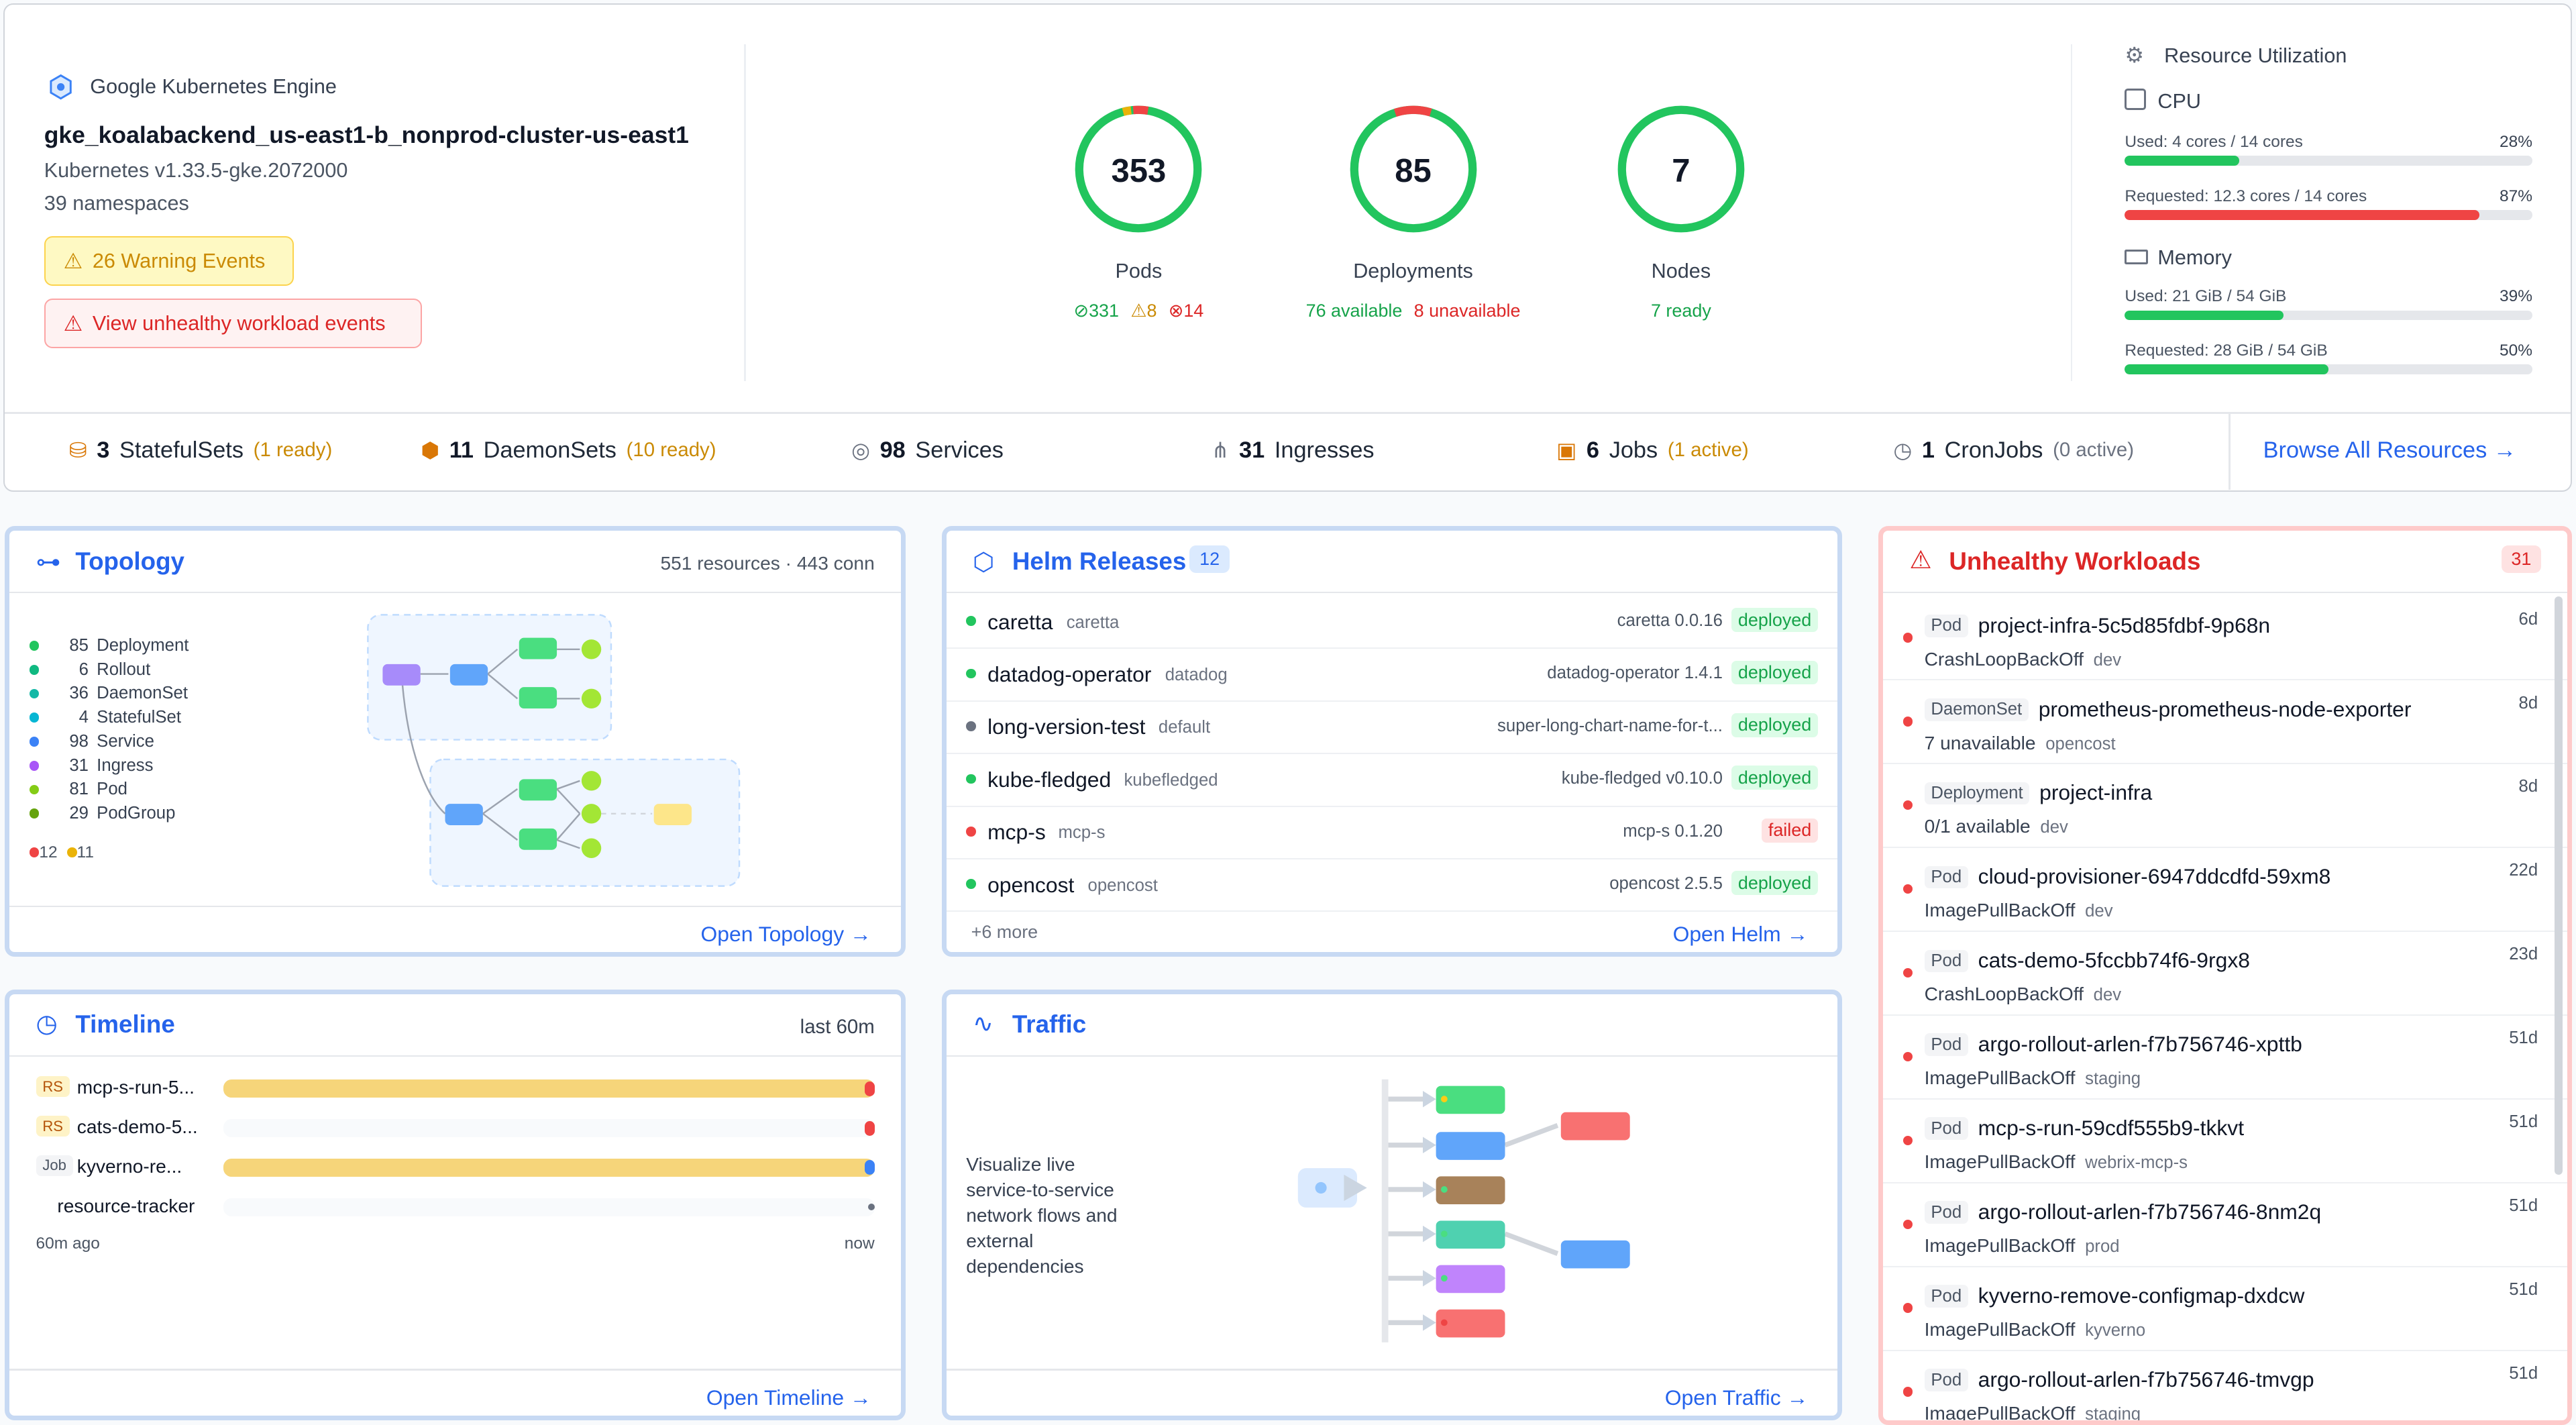 This screenshot has height=1425, width=2576. Describe the element at coordinates (1392, 885) in the screenshot. I see `helm-release-row: opencost opencost opencost 2.5.5 deployed` at that location.